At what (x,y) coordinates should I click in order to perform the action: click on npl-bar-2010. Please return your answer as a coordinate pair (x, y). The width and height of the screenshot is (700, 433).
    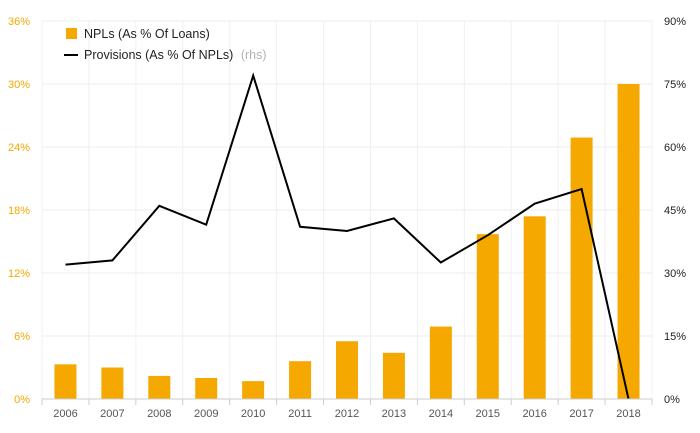
    Looking at the image, I should click on (253, 390).